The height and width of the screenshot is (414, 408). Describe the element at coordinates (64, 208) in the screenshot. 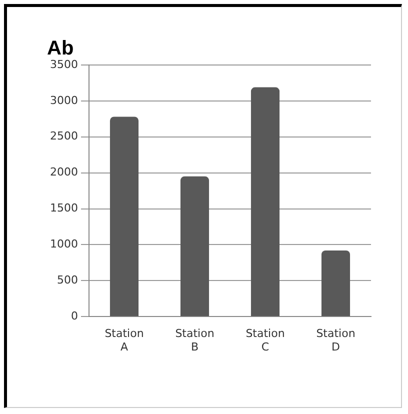

I see `y-tick-label: 1500` at that location.